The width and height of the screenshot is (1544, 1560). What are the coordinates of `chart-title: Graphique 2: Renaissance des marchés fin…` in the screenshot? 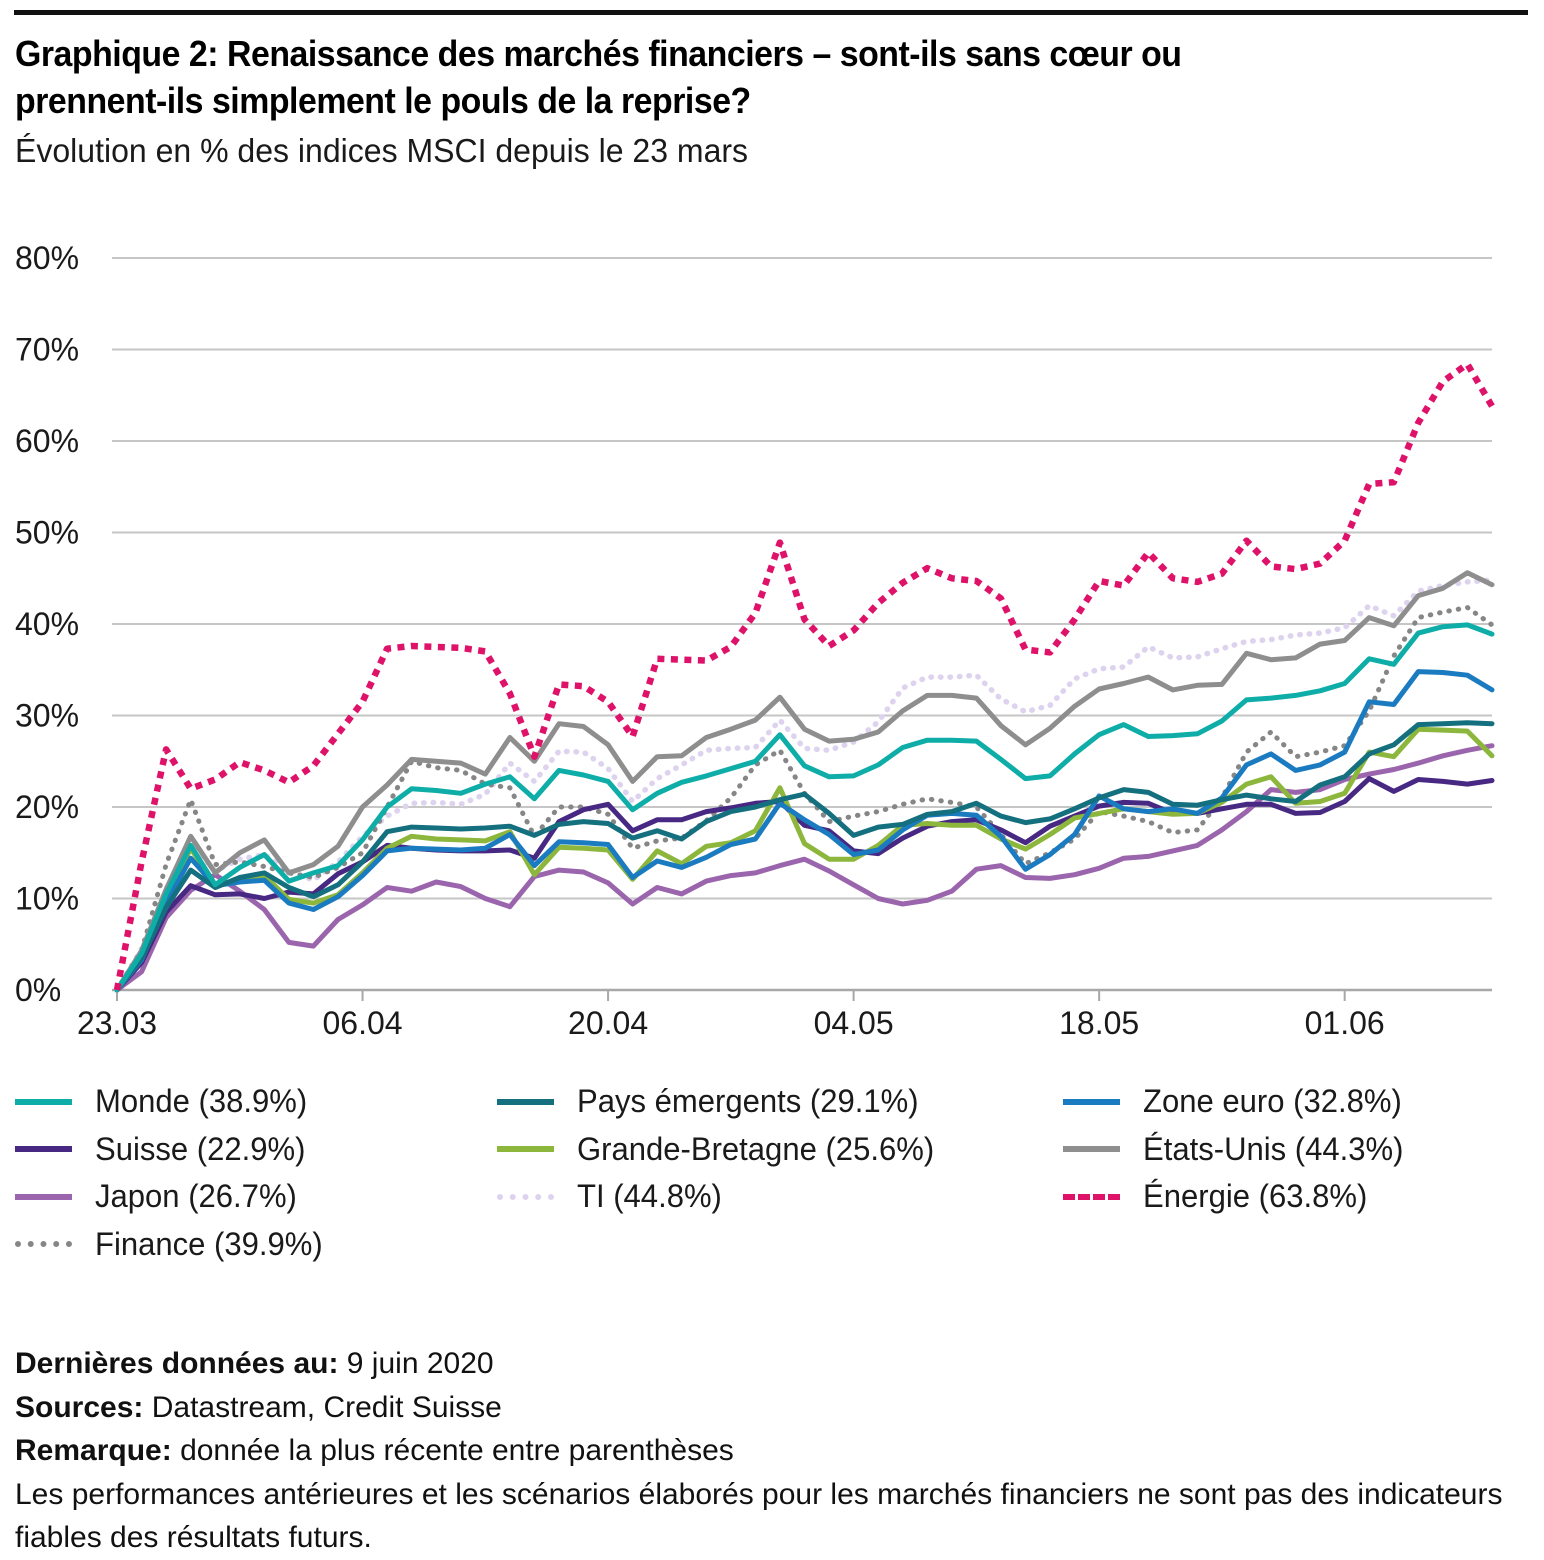 It's located at (720, 77).